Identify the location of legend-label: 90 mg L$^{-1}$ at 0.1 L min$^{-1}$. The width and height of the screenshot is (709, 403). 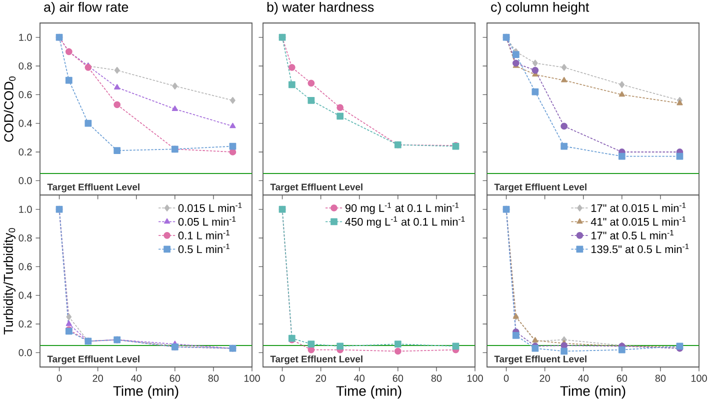
(402, 208).